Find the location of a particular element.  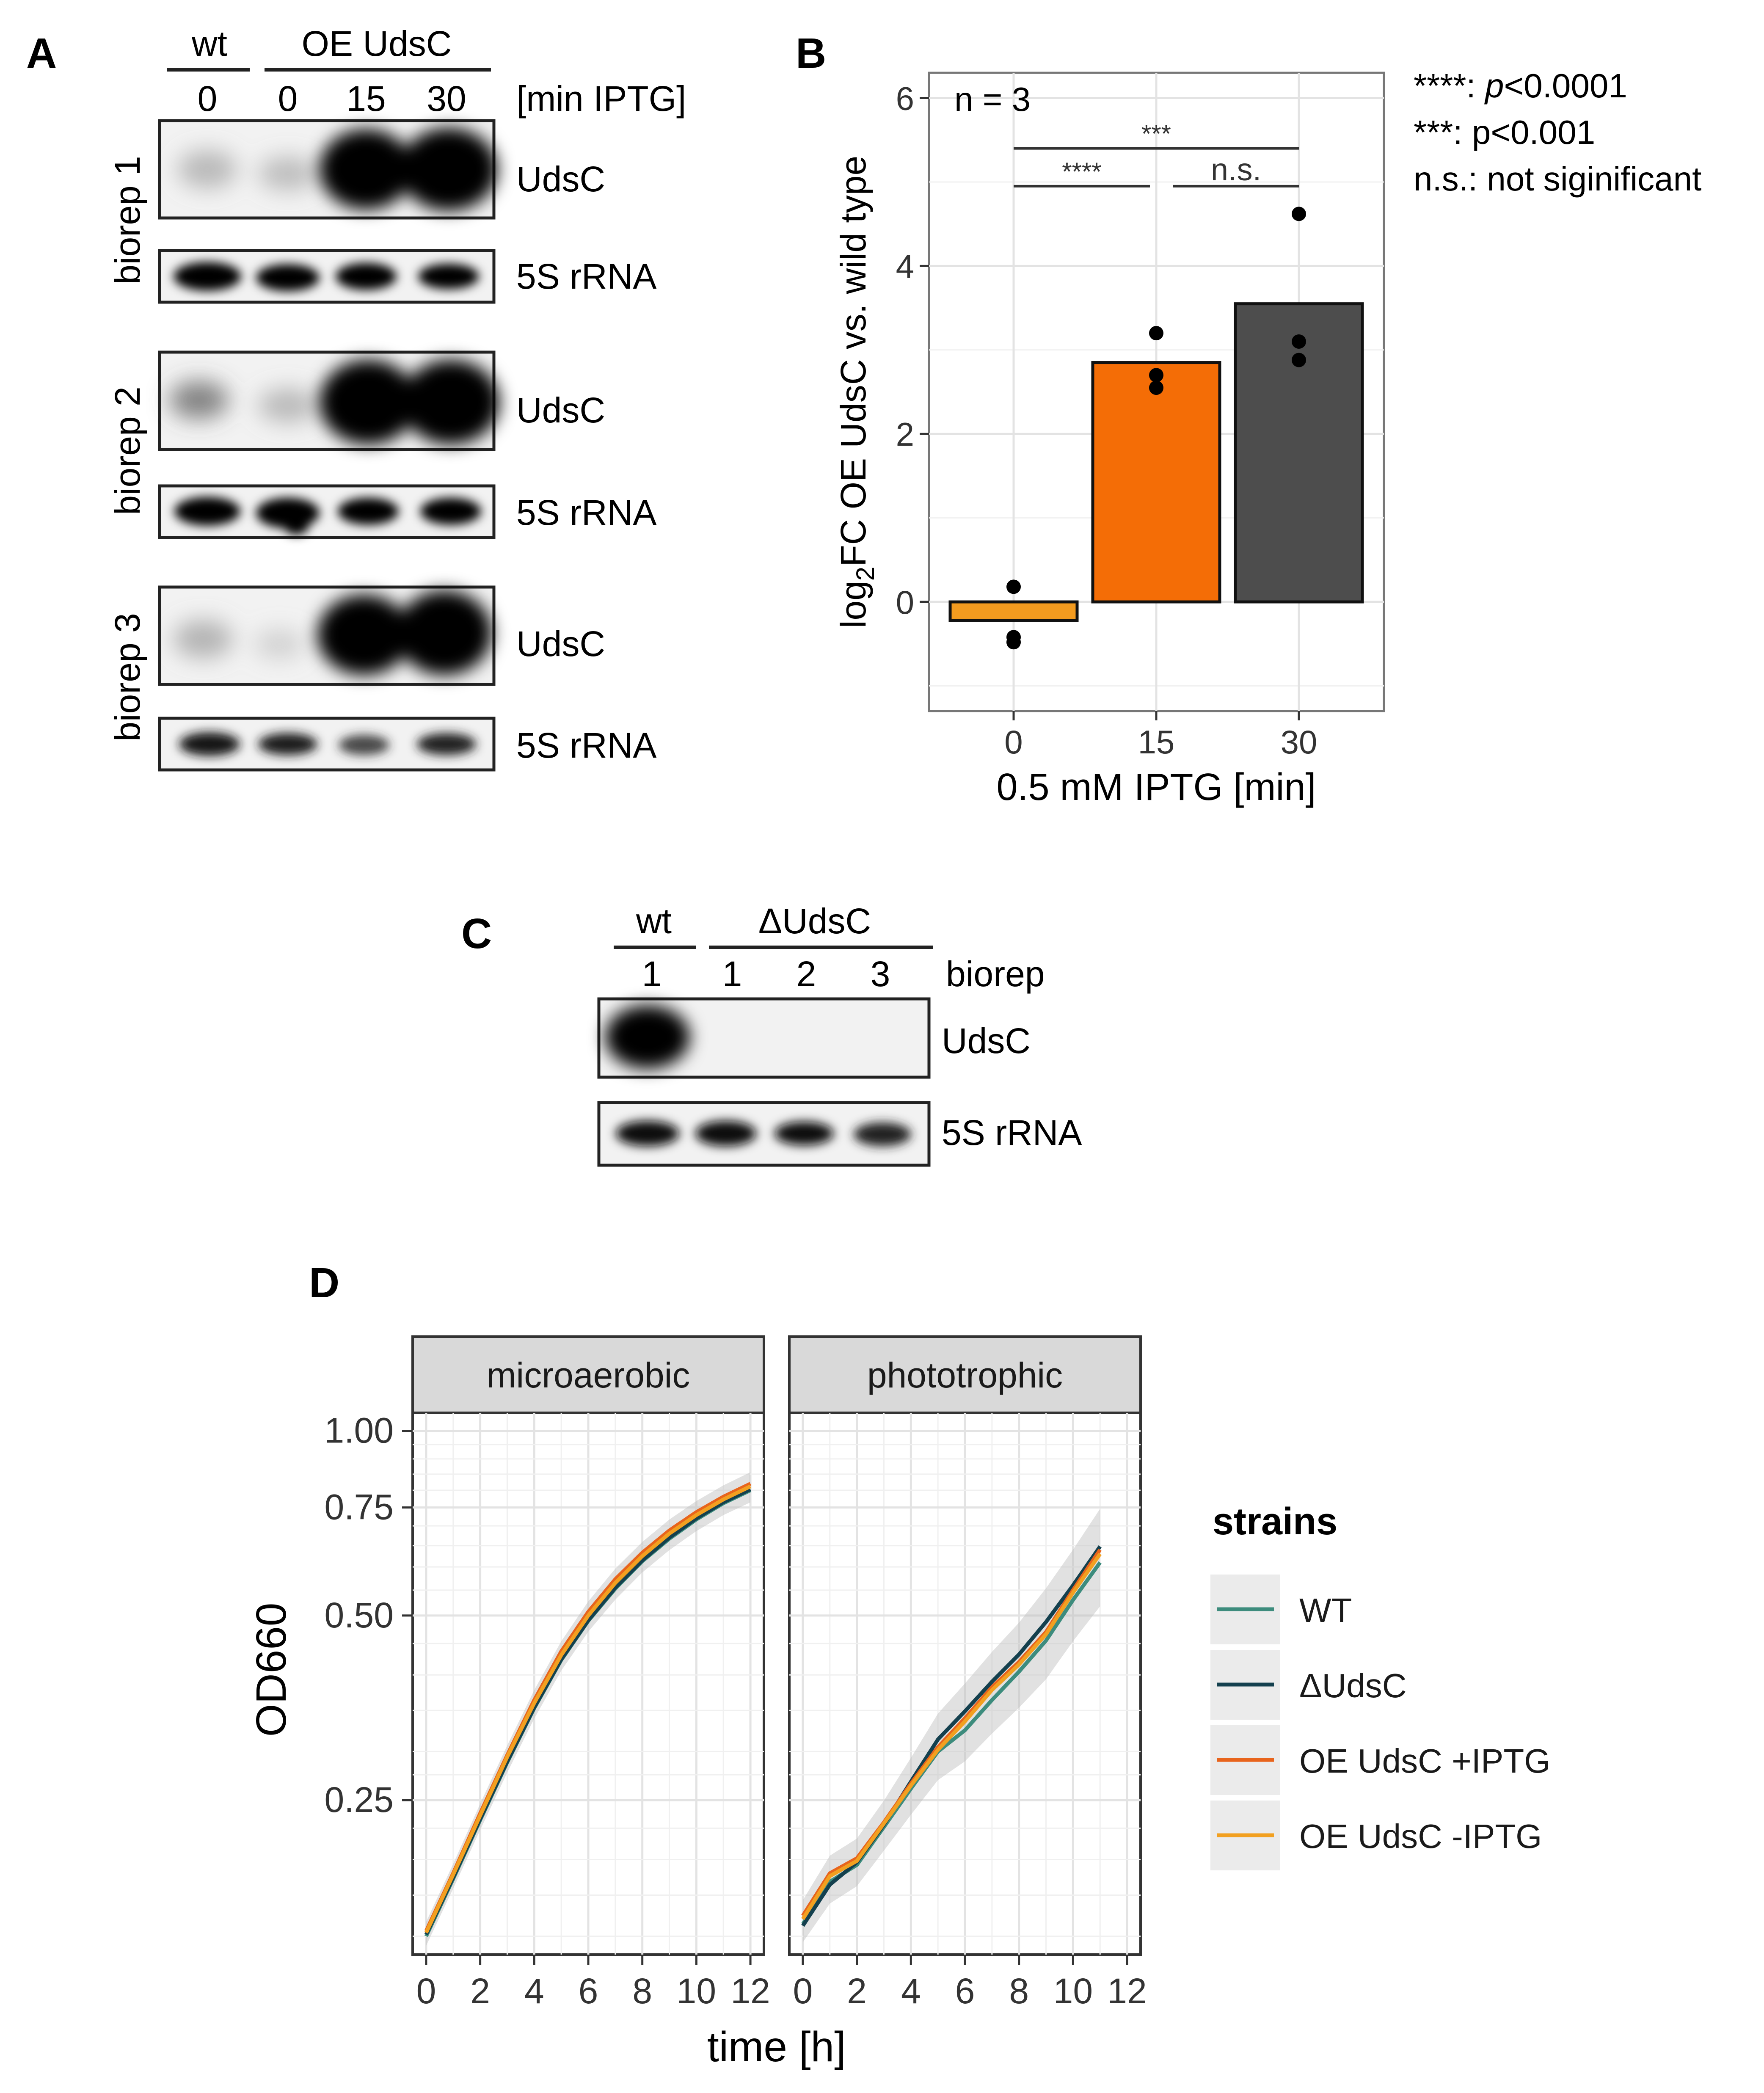

legend-label: WT is located at coordinates (1325, 1610).